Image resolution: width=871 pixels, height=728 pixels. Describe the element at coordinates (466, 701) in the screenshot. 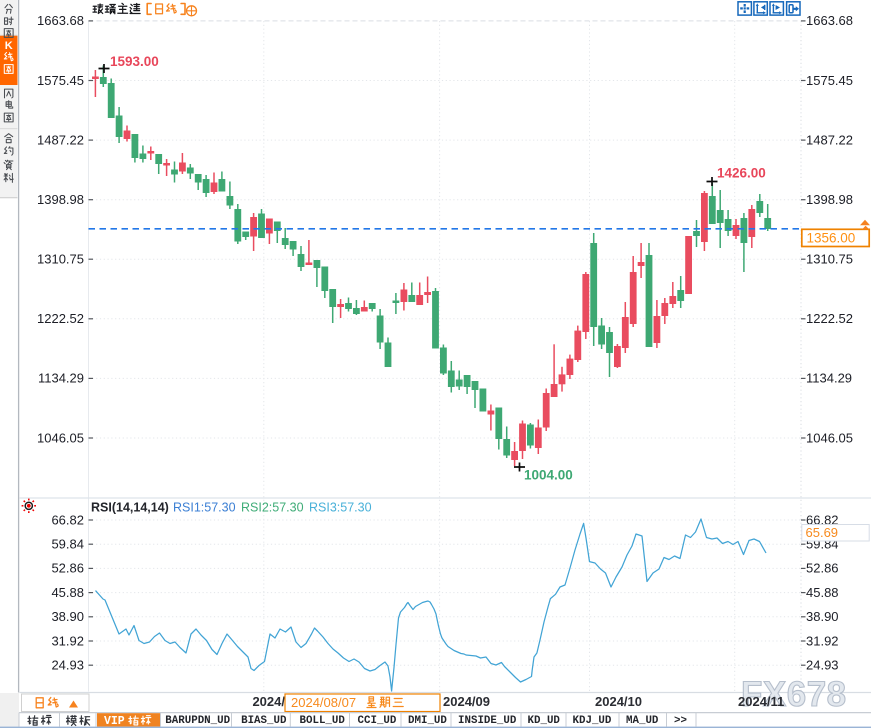

I see `svg-text: 2024/09` at that location.